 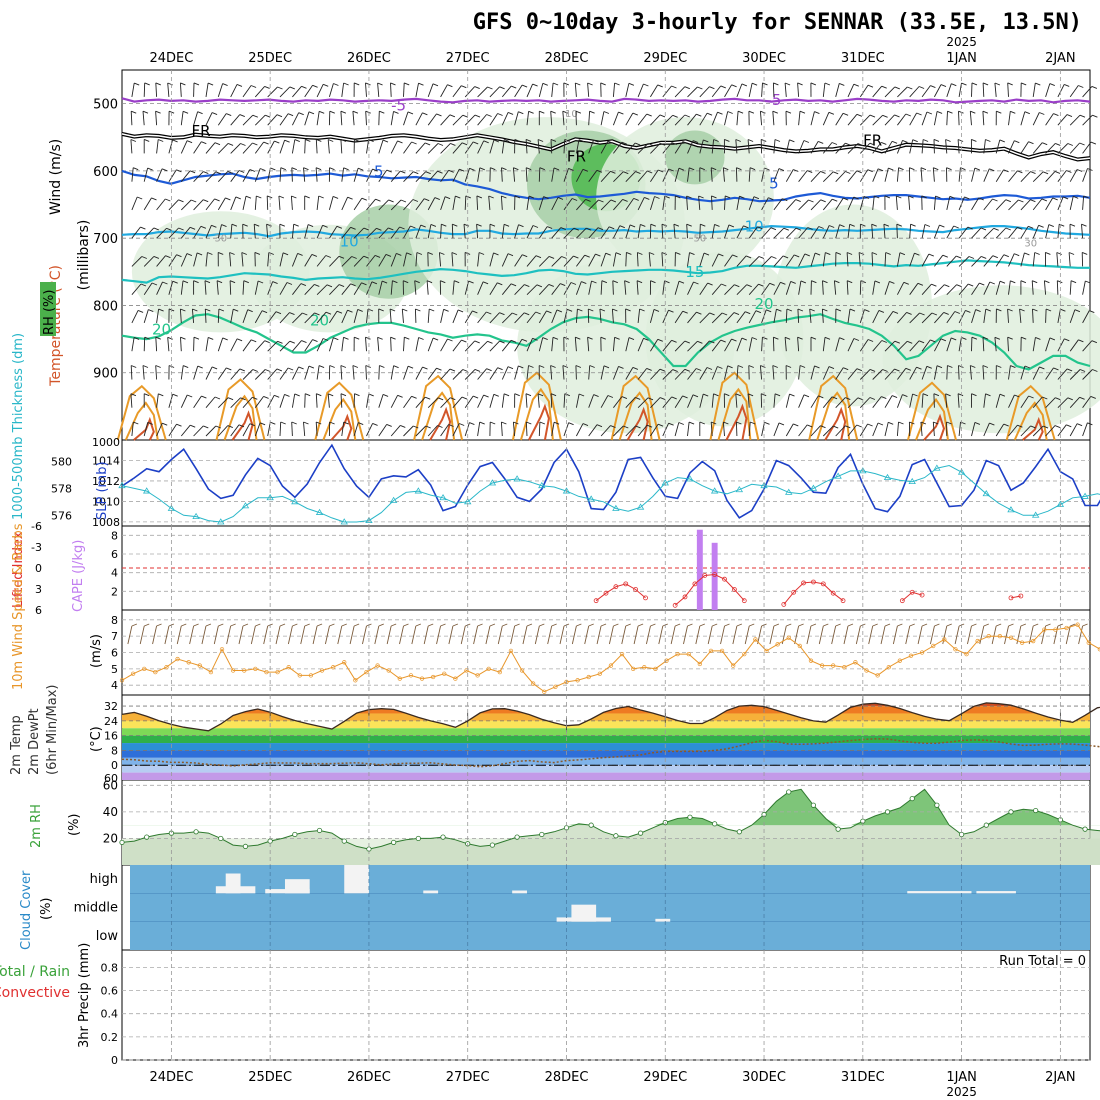 I want to click on wind-axis-title: 10m Wind Speed & Barbs, so click(x=18, y=606).